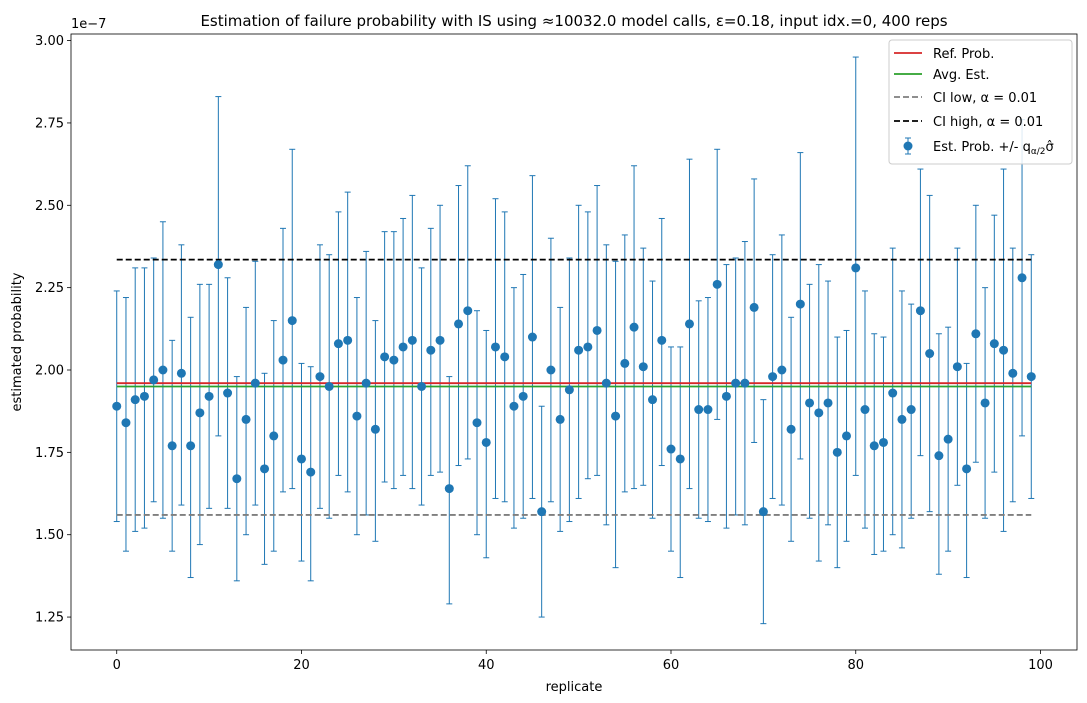 The height and width of the screenshot is (703, 1087). Describe the element at coordinates (961, 75) in the screenshot. I see `legend-label: Avg. Est.` at that location.